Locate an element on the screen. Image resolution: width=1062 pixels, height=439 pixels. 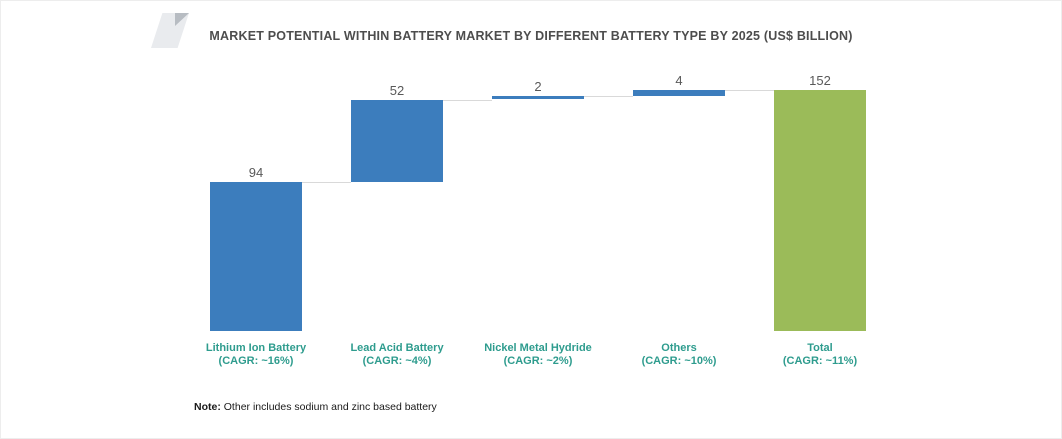
value-label-others: 4 is located at coordinates (679, 80).